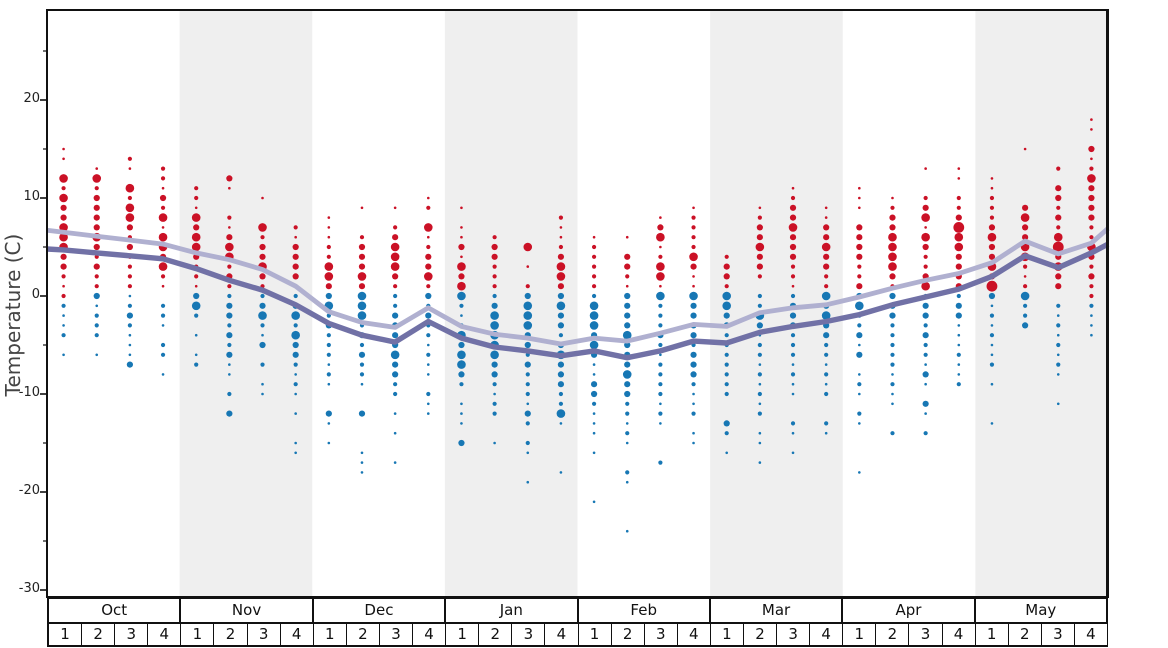  Describe the element at coordinates (29, 588) in the screenshot. I see `y-tick-label: -30` at that location.